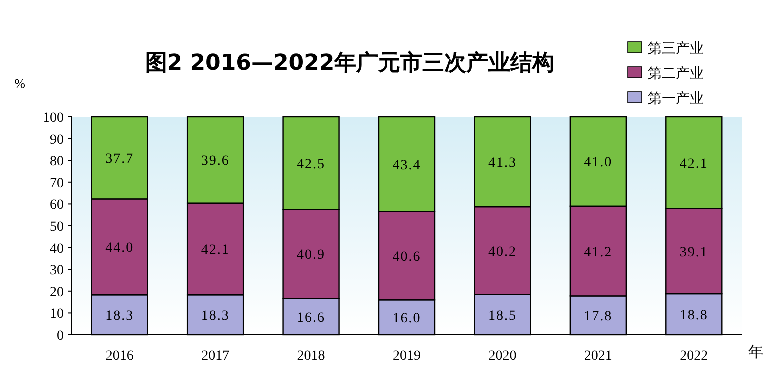  Describe the element at coordinates (502, 316) in the screenshot. I see `data-label: 18.5` at that location.